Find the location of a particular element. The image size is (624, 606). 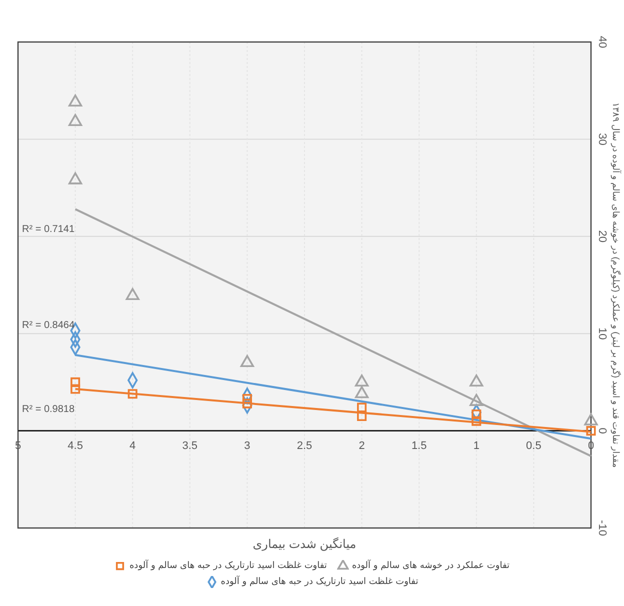

y-tick-label: -10 is located at coordinates (602, 528).